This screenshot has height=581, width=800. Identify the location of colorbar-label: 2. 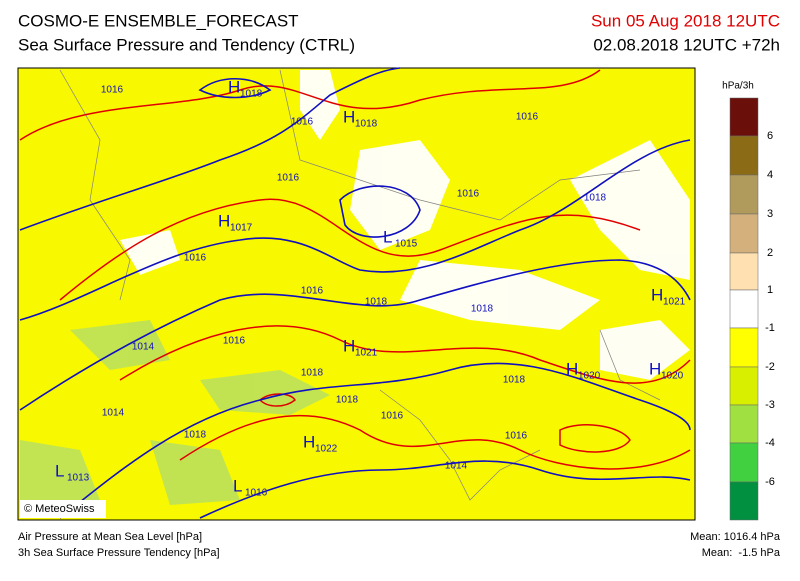
(770, 253).